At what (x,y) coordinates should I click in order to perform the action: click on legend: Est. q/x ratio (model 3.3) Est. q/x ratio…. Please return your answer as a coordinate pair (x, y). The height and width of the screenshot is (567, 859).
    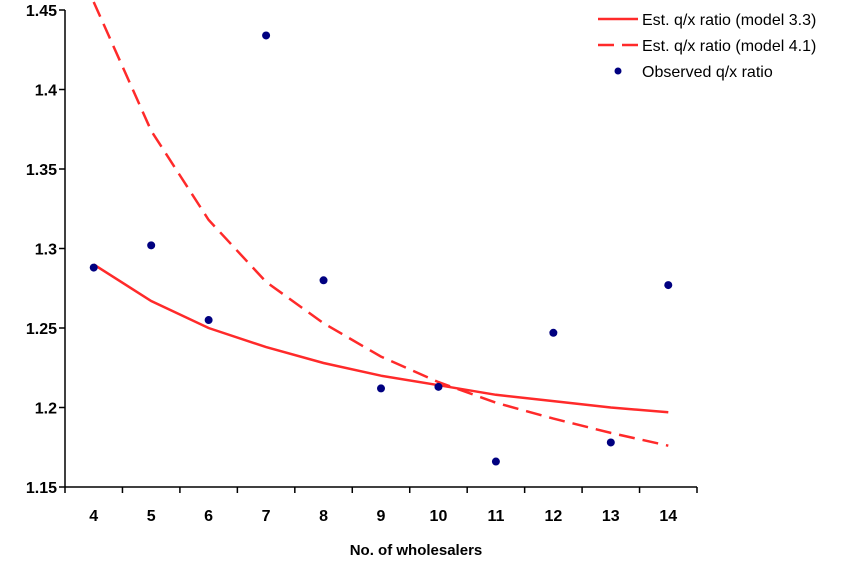
    Looking at the image, I should click on (707, 46).